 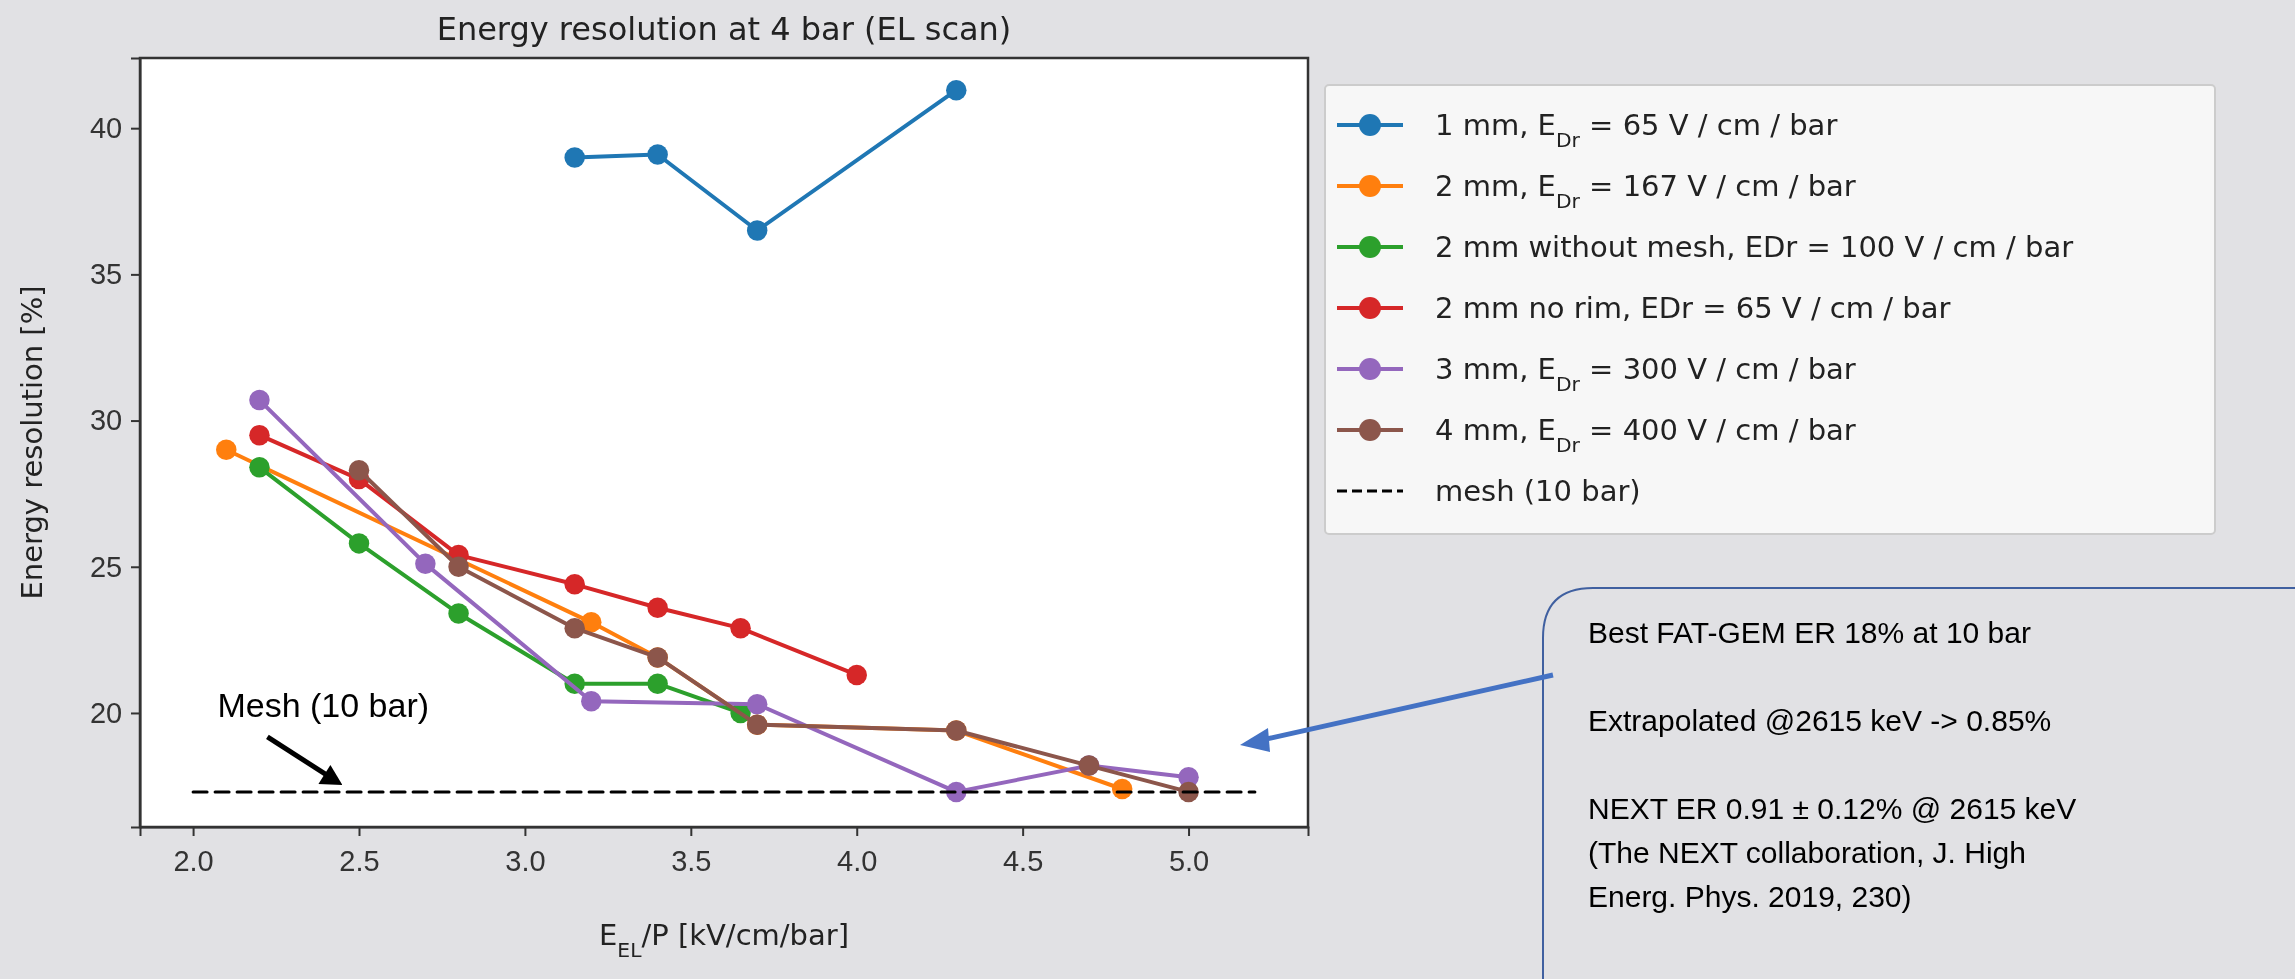 What do you see at coordinates (724, 29) in the screenshot?
I see `chart-title: Energy resolution at 4 bar (EL scan)` at bounding box center [724, 29].